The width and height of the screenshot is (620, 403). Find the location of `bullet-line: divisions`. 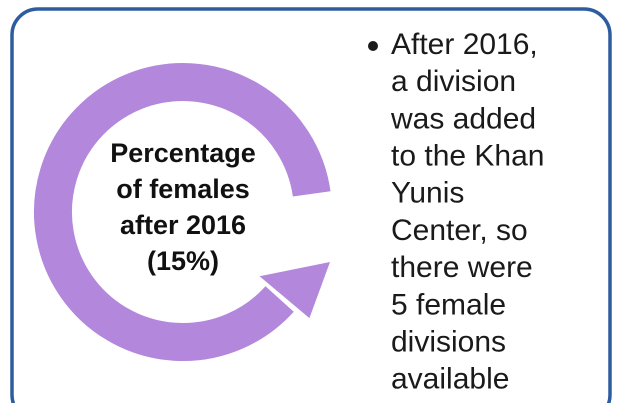

bullet-line: divisions is located at coordinates (448, 342).